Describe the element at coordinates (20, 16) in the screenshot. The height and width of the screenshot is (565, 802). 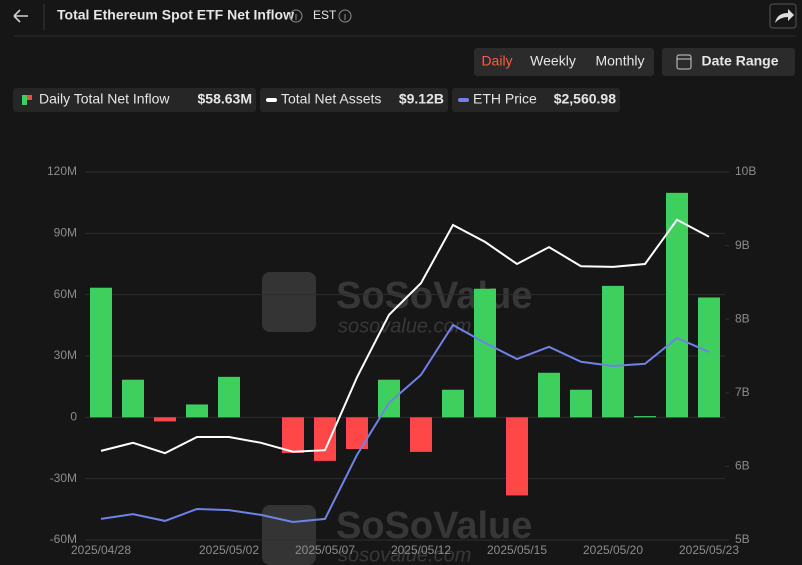
I see `back-button` at that location.